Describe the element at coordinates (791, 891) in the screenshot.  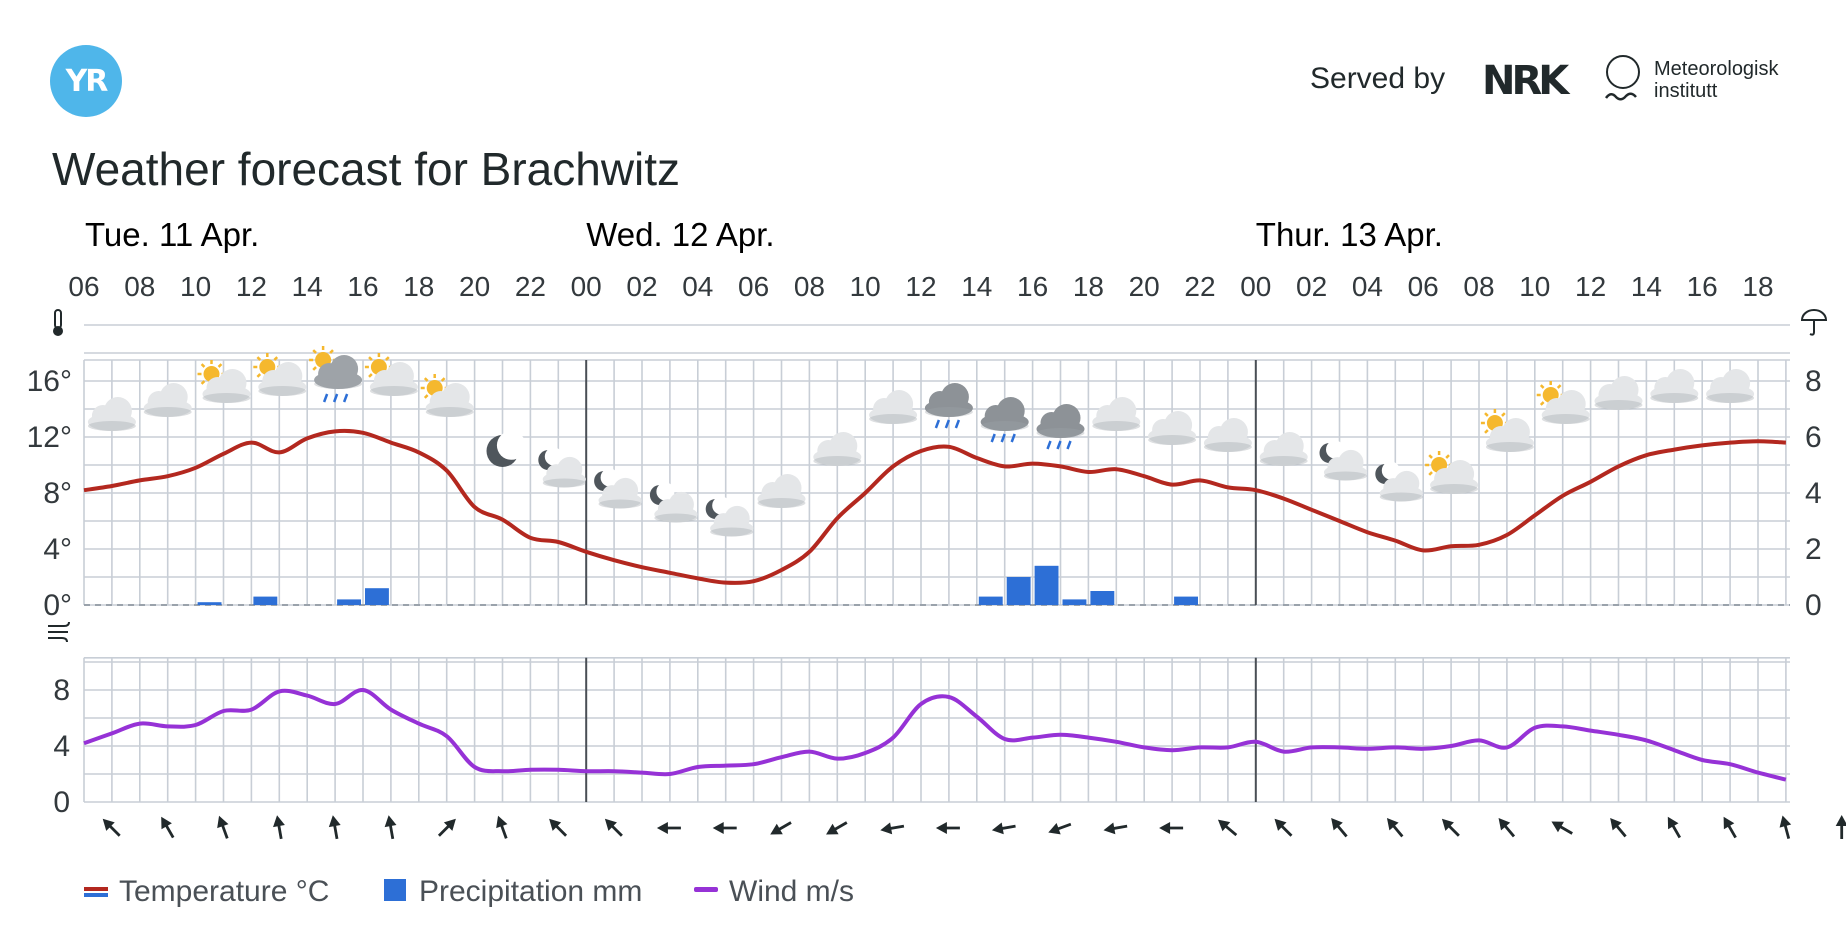
I see `legend-label: Wind m/s` at that location.